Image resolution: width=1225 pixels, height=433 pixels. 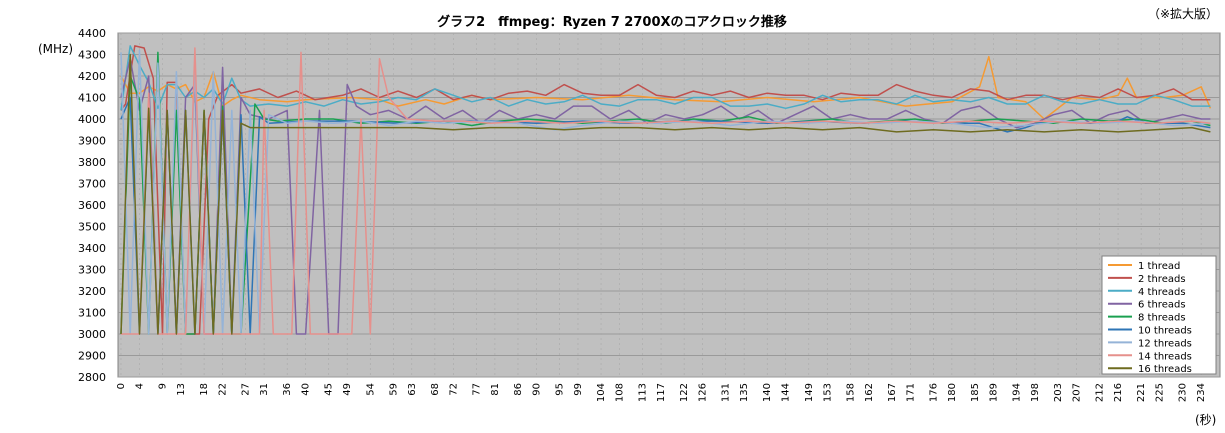 I want to click on x-tick-label: 72, so click(x=453, y=389).